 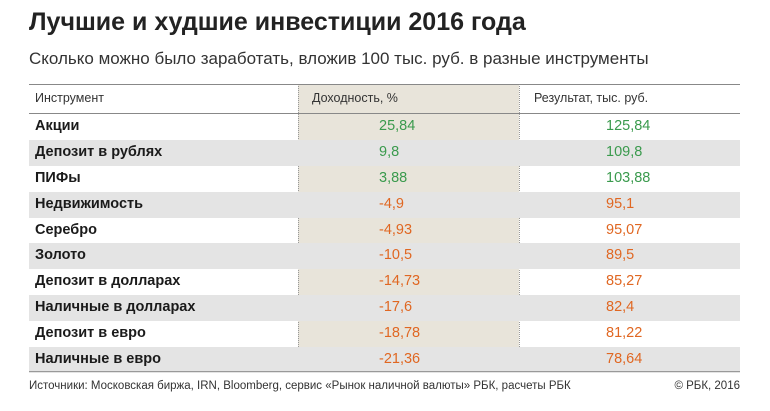 What do you see at coordinates (628, 126) in the screenshot?
I see `result-value: 125,84` at bounding box center [628, 126].